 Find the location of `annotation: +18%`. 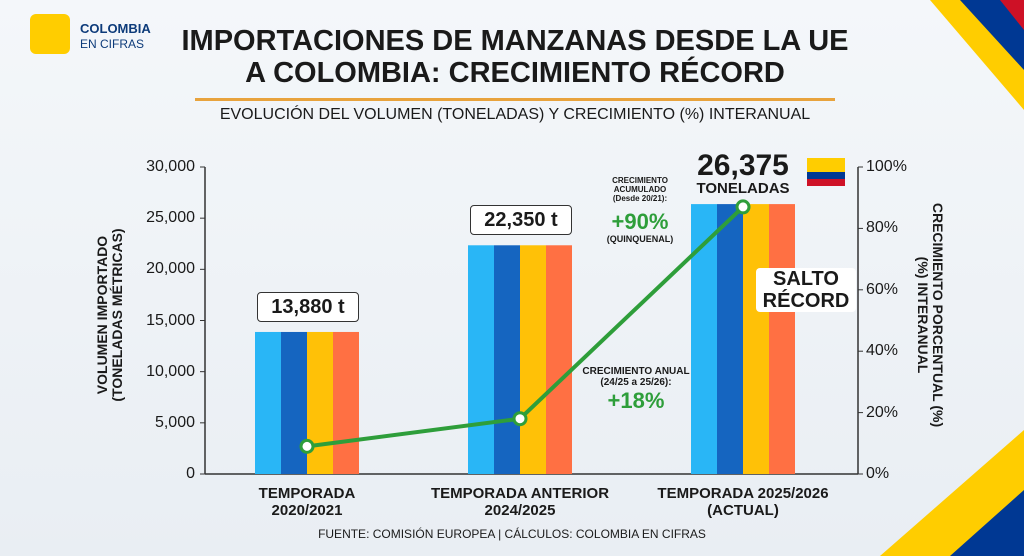

annotation: +18% is located at coordinates (636, 400).